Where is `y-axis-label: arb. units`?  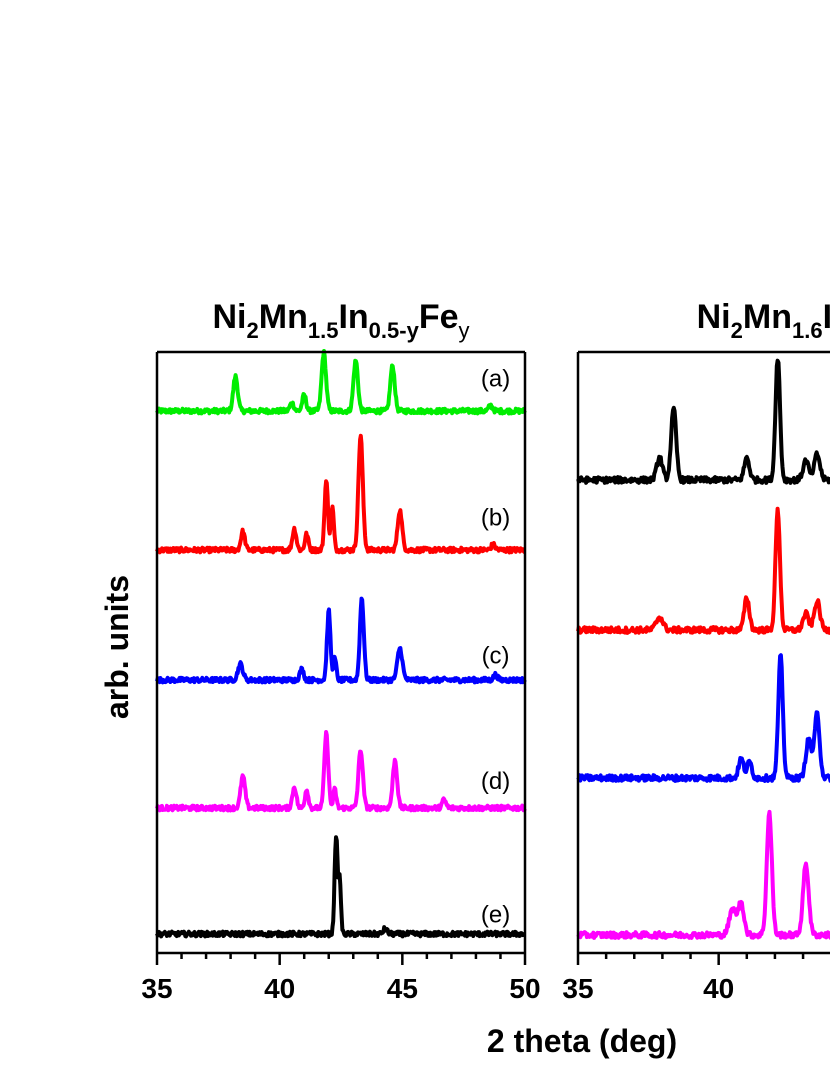
y-axis-label: arb. units is located at coordinates (117, 647).